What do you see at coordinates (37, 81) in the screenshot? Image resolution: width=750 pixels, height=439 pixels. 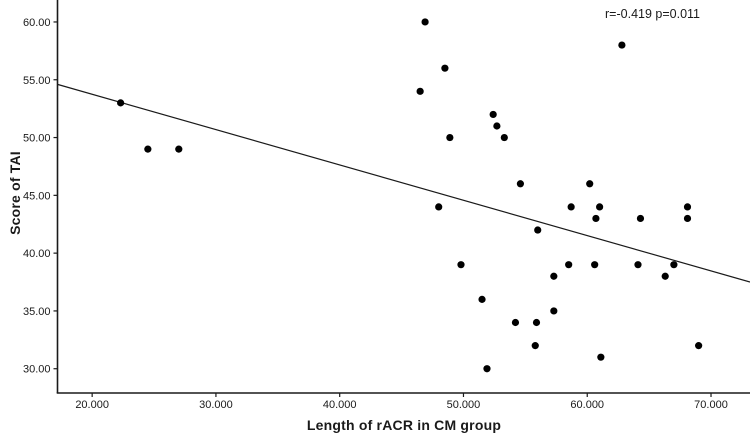 I see `y-tick-label: 55.00` at bounding box center [37, 81].